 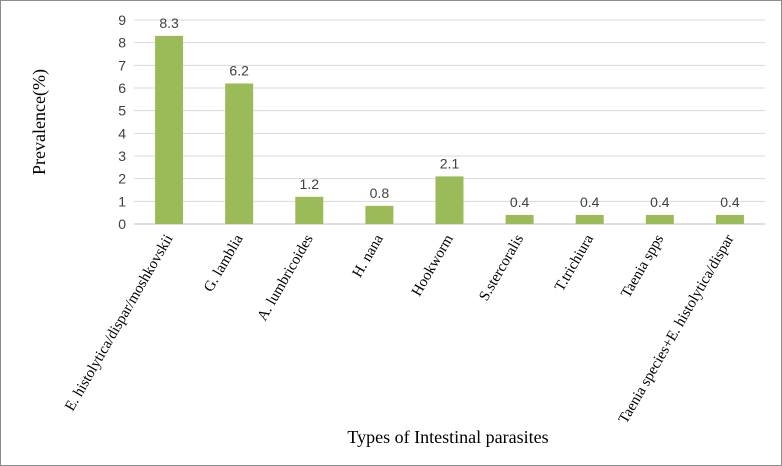 What do you see at coordinates (574, 263) in the screenshot?
I see `x-tick-label: T.trichiura` at bounding box center [574, 263].